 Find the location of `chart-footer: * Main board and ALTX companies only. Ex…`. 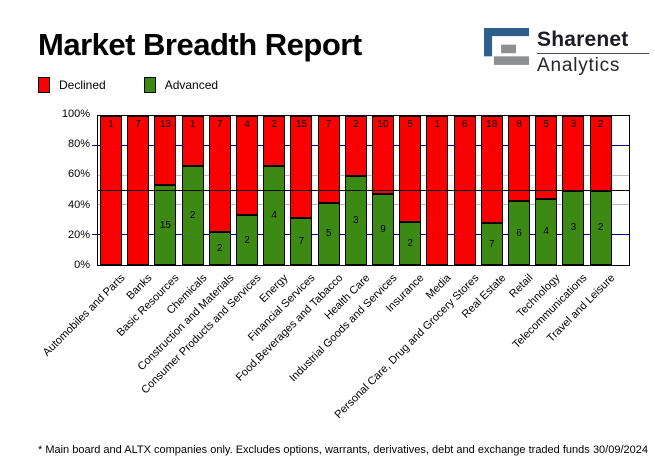

chart-footer: * Main board and ALTX companies only. Ex… is located at coordinates (343, 450).